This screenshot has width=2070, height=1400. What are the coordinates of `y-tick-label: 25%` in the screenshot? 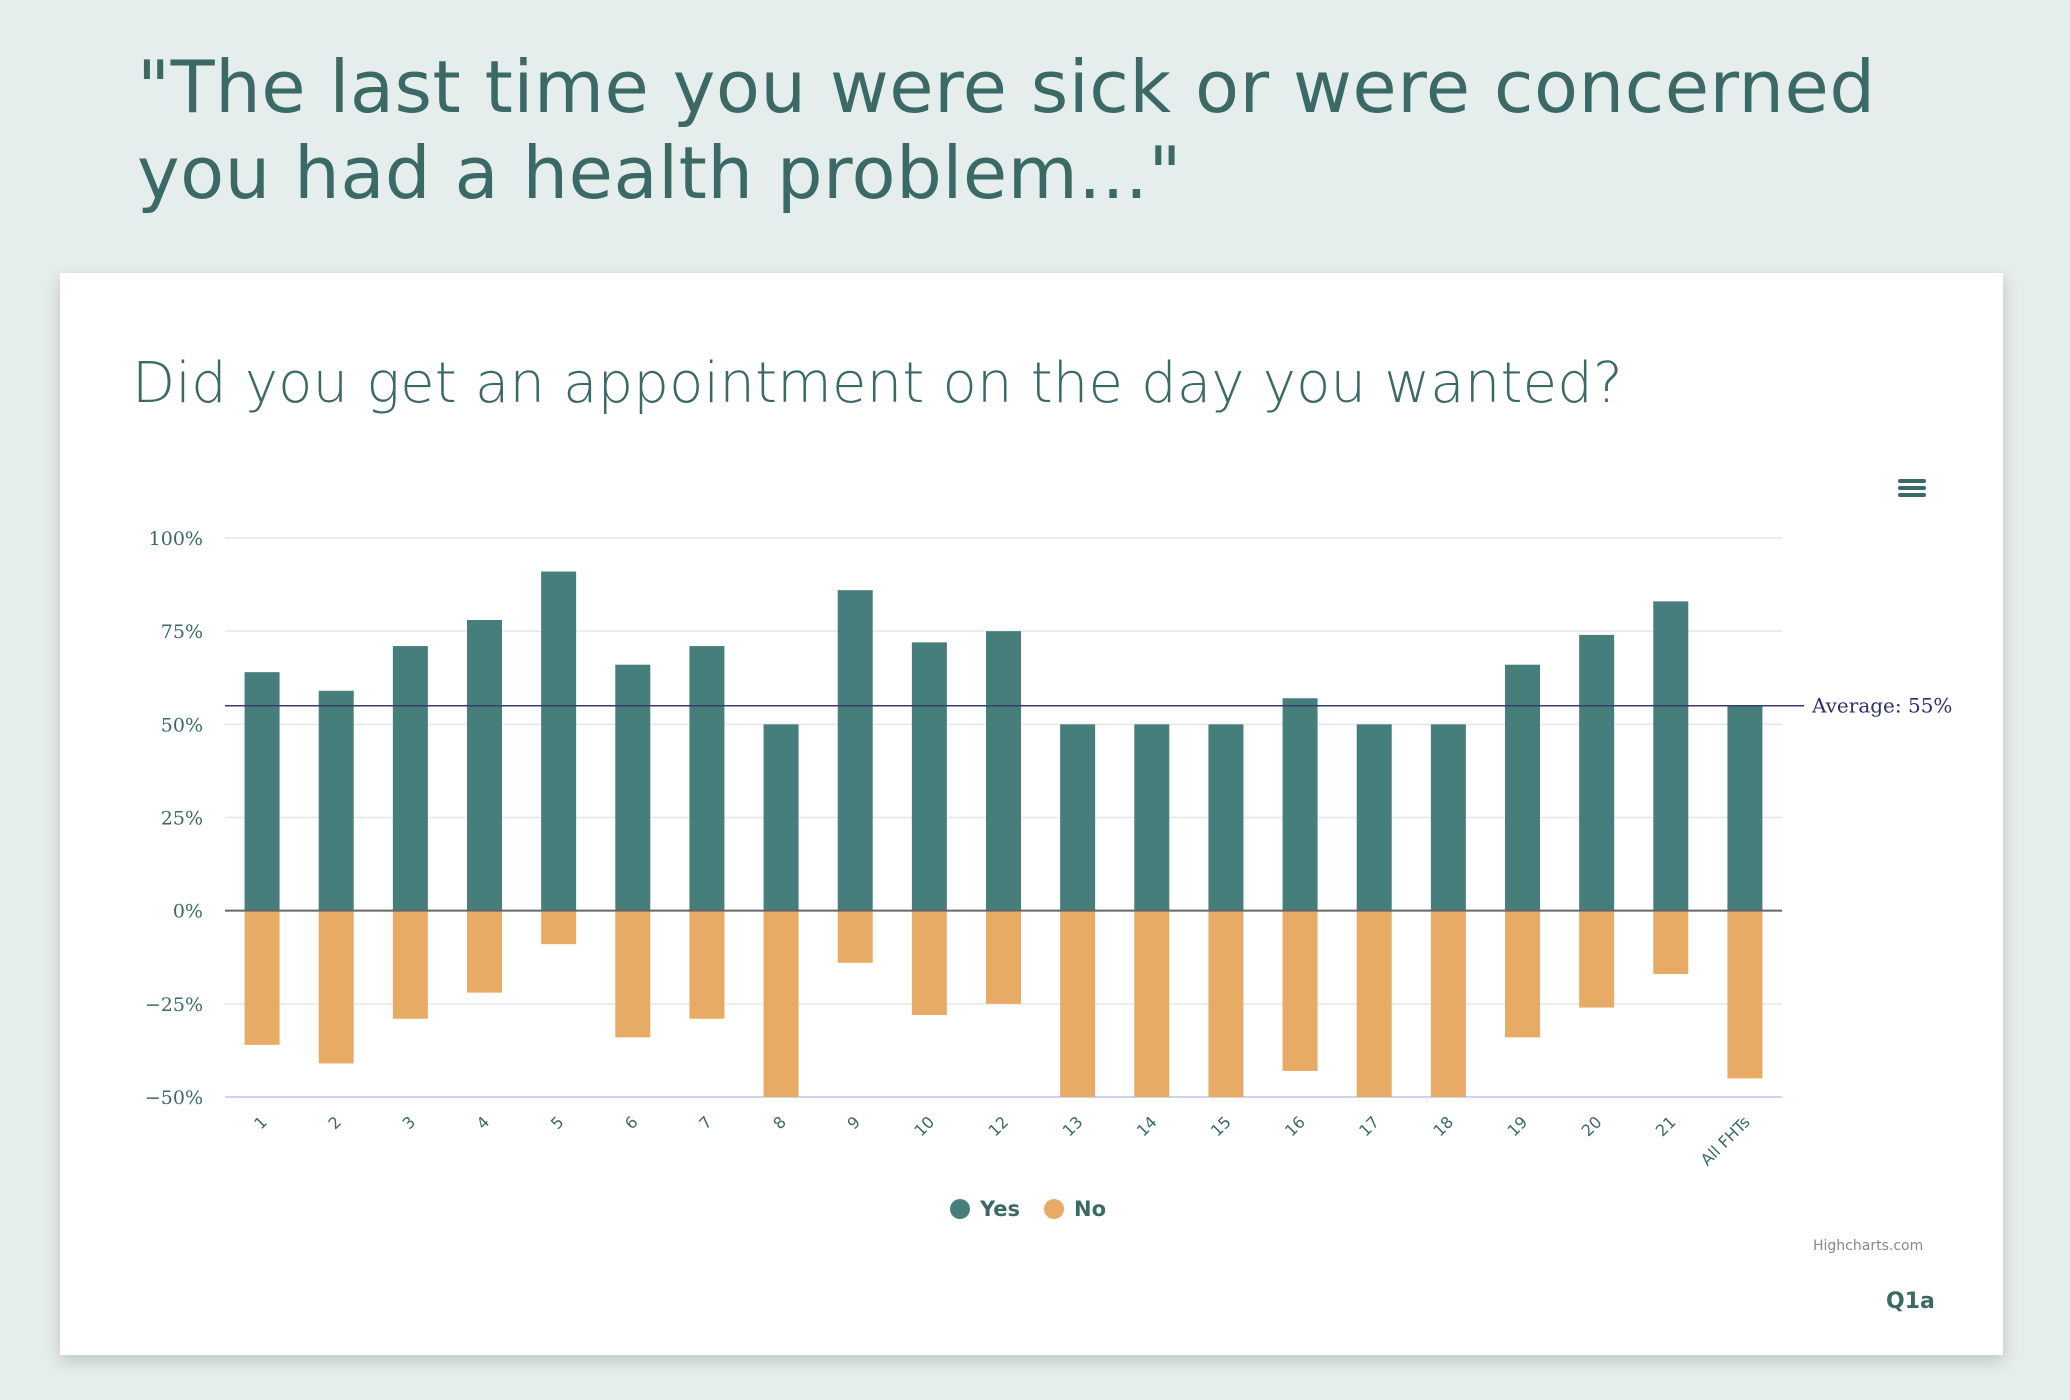 It's located at (182, 819).